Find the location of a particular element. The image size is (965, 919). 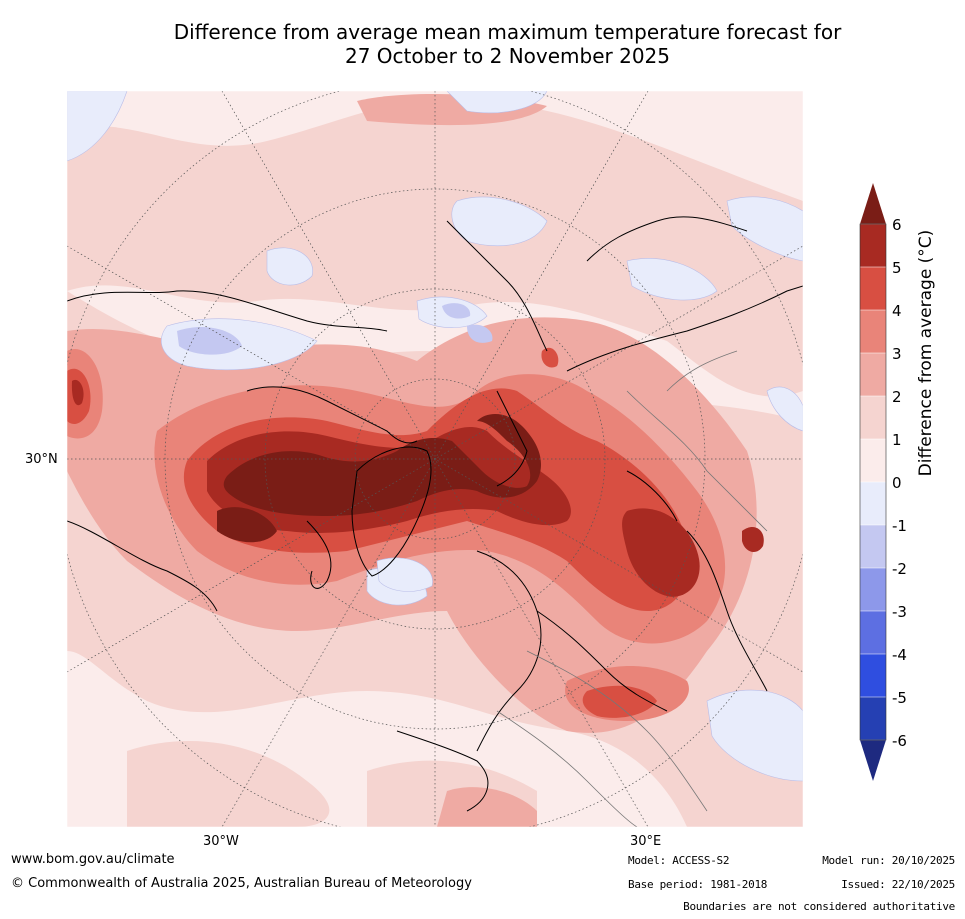

colorbar-tick-label: 4 is located at coordinates (897, 311).